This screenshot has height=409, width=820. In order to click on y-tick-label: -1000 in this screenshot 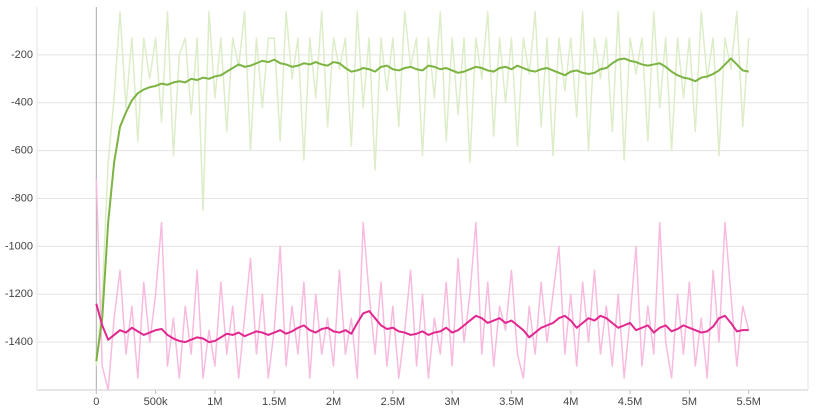, I will do `click(19, 246)`.